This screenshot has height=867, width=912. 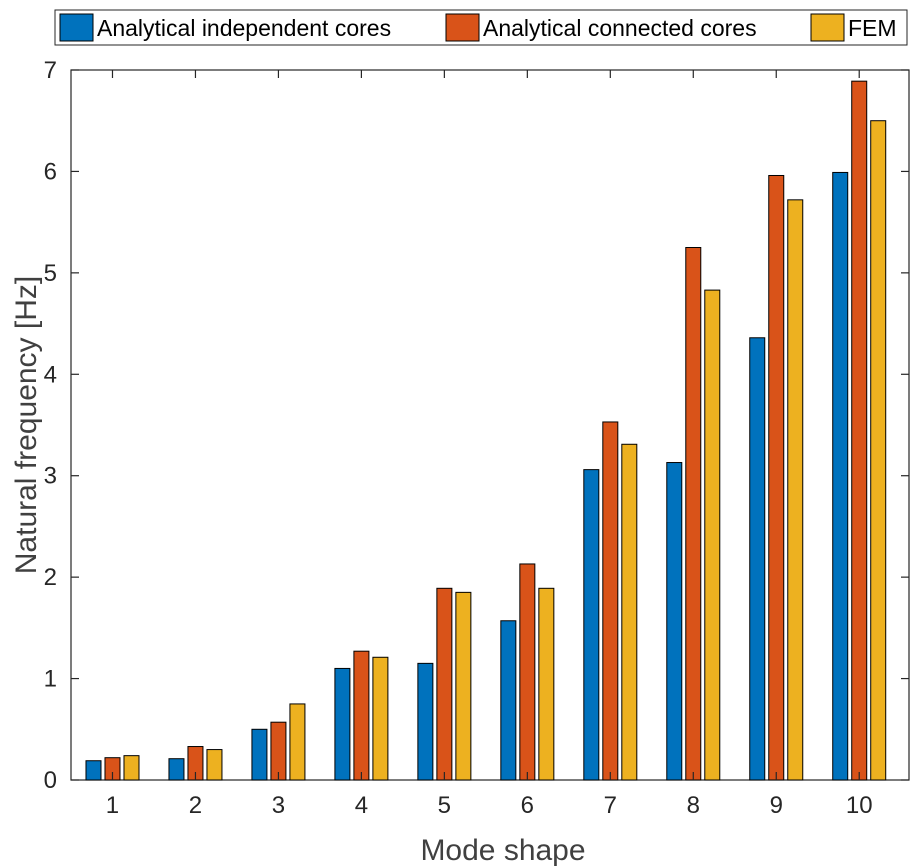 What do you see at coordinates (50, 70) in the screenshot?
I see `y-tick-label: 7` at bounding box center [50, 70].